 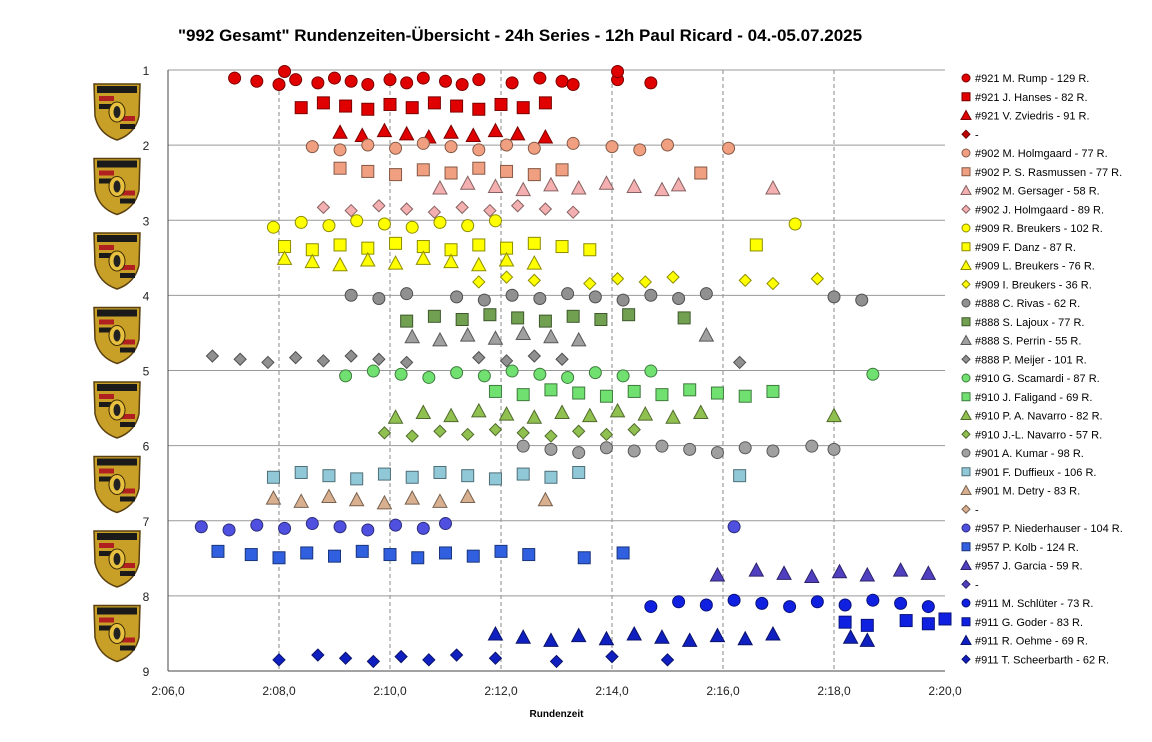 I want to click on legend-label: #901 M. Detry - 83 R., so click(x=1027, y=492).